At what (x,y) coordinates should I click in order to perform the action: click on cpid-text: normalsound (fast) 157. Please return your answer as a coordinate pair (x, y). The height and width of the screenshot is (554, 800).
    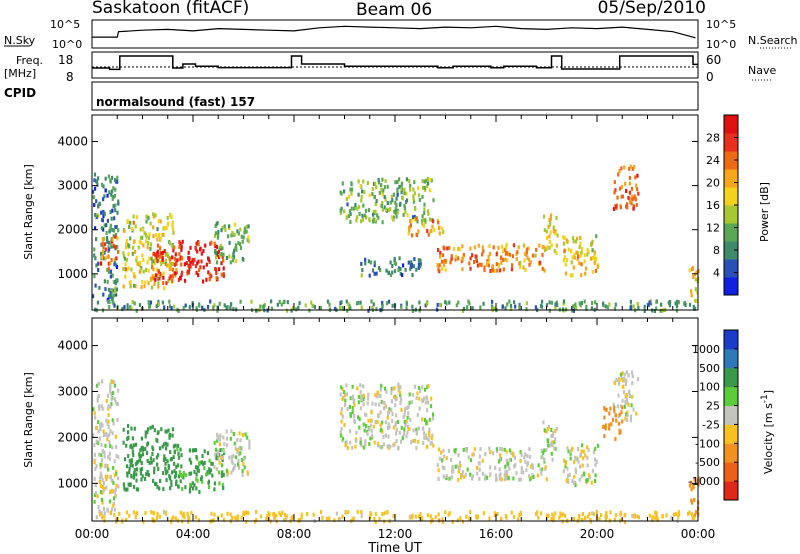
    Looking at the image, I should click on (175, 102).